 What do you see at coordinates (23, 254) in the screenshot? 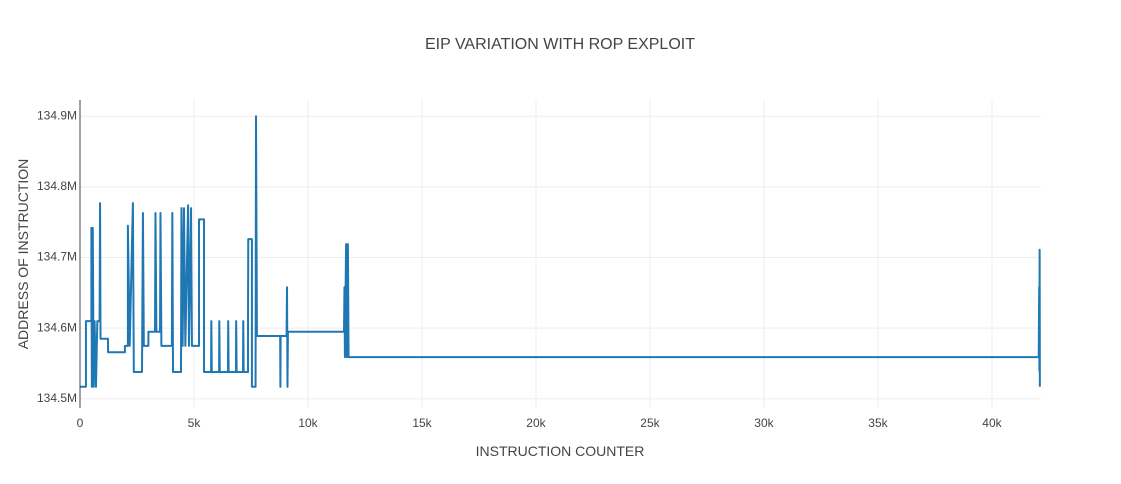
I see `y-axis-title: ADDRESS OF INSTRUCTION` at bounding box center [23, 254].